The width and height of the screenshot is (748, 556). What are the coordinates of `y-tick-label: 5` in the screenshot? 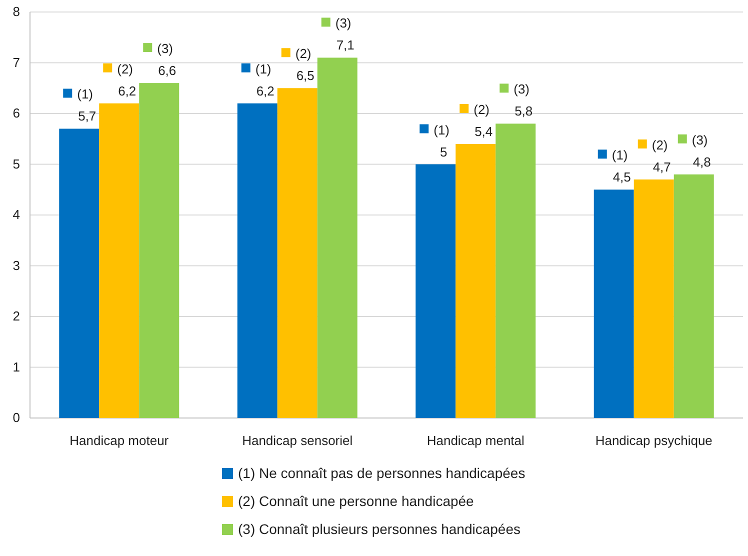 It's located at (16, 164).